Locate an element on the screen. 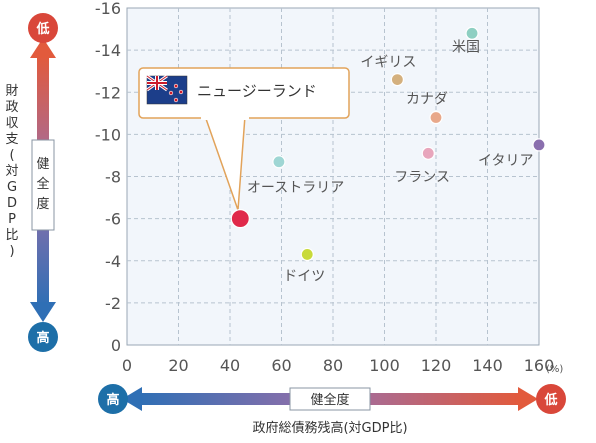 The height and width of the screenshot is (443, 596). point-label: ドイツ is located at coordinates (304, 276).